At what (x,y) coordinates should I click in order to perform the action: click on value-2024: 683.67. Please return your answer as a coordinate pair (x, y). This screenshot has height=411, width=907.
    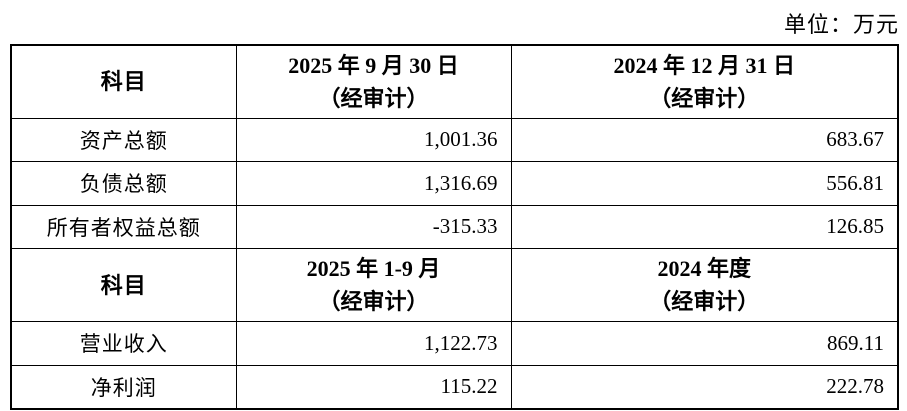
    Looking at the image, I should click on (704, 139).